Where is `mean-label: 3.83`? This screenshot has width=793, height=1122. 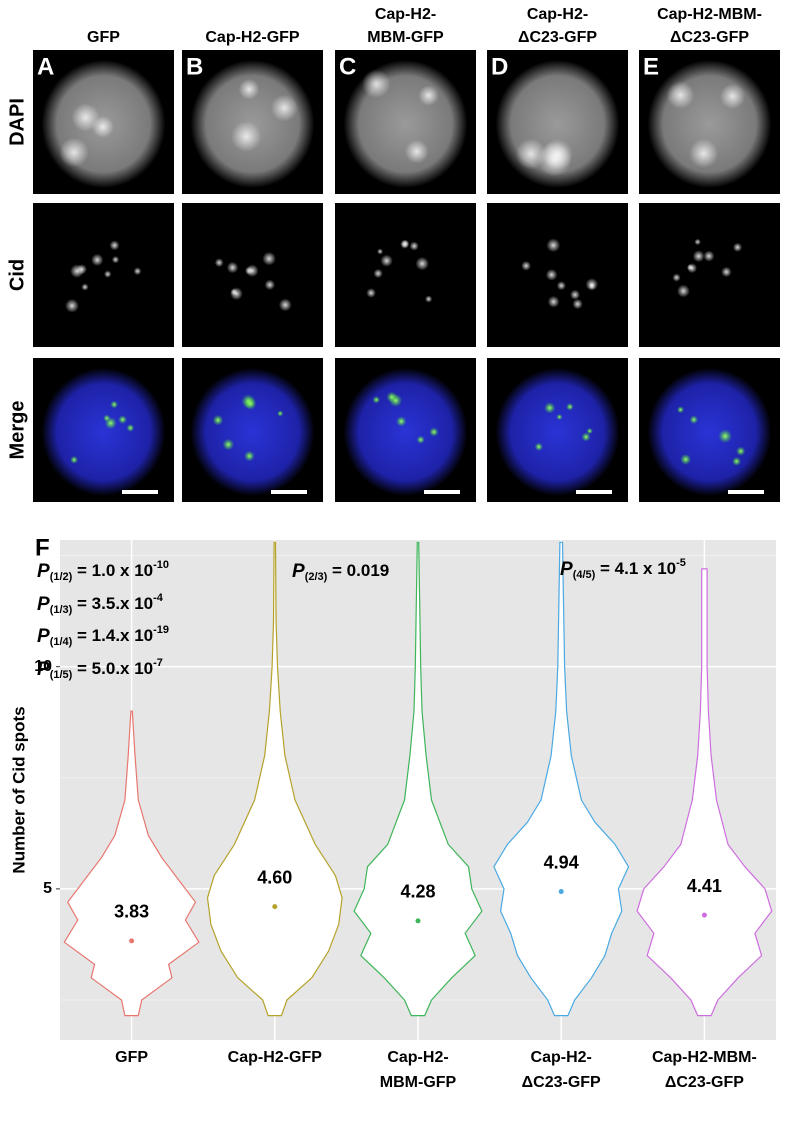 mean-label: 3.83 is located at coordinates (131, 912).